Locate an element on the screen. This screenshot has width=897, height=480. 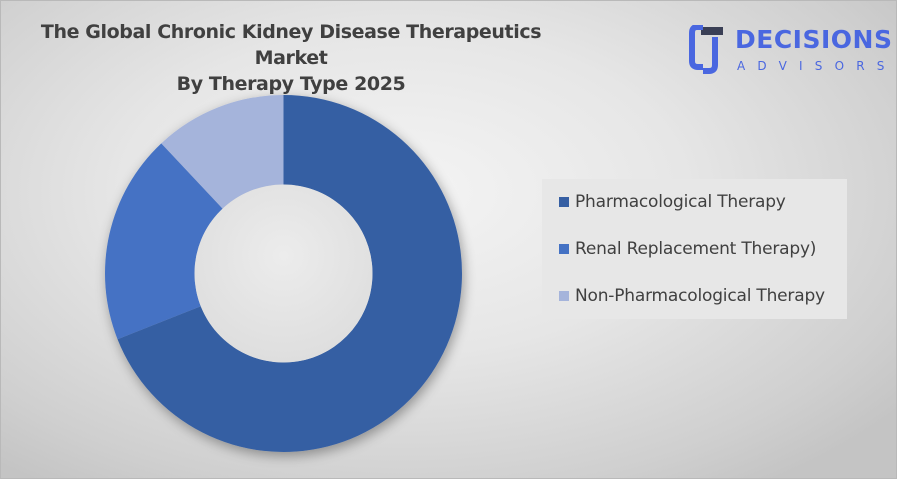
legend-label: Non-Pharmacological Therapy is located at coordinates (700, 296).